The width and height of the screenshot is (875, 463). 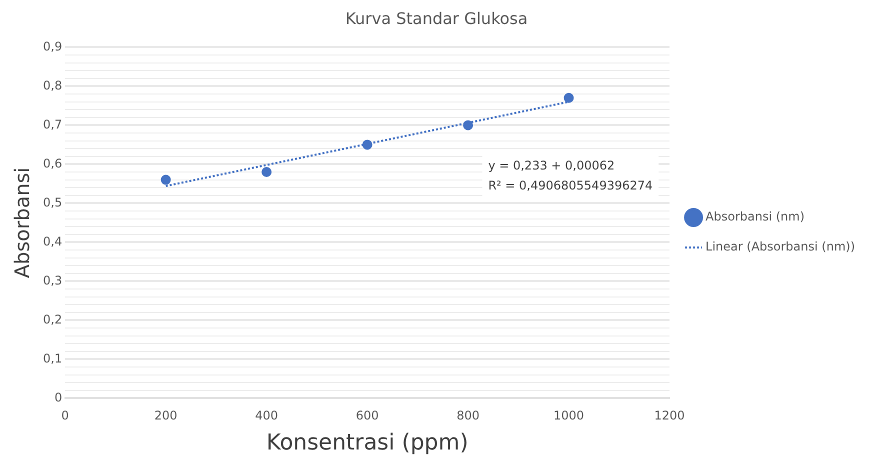 I want to click on y-tick-label: 0,2, so click(x=52, y=319).